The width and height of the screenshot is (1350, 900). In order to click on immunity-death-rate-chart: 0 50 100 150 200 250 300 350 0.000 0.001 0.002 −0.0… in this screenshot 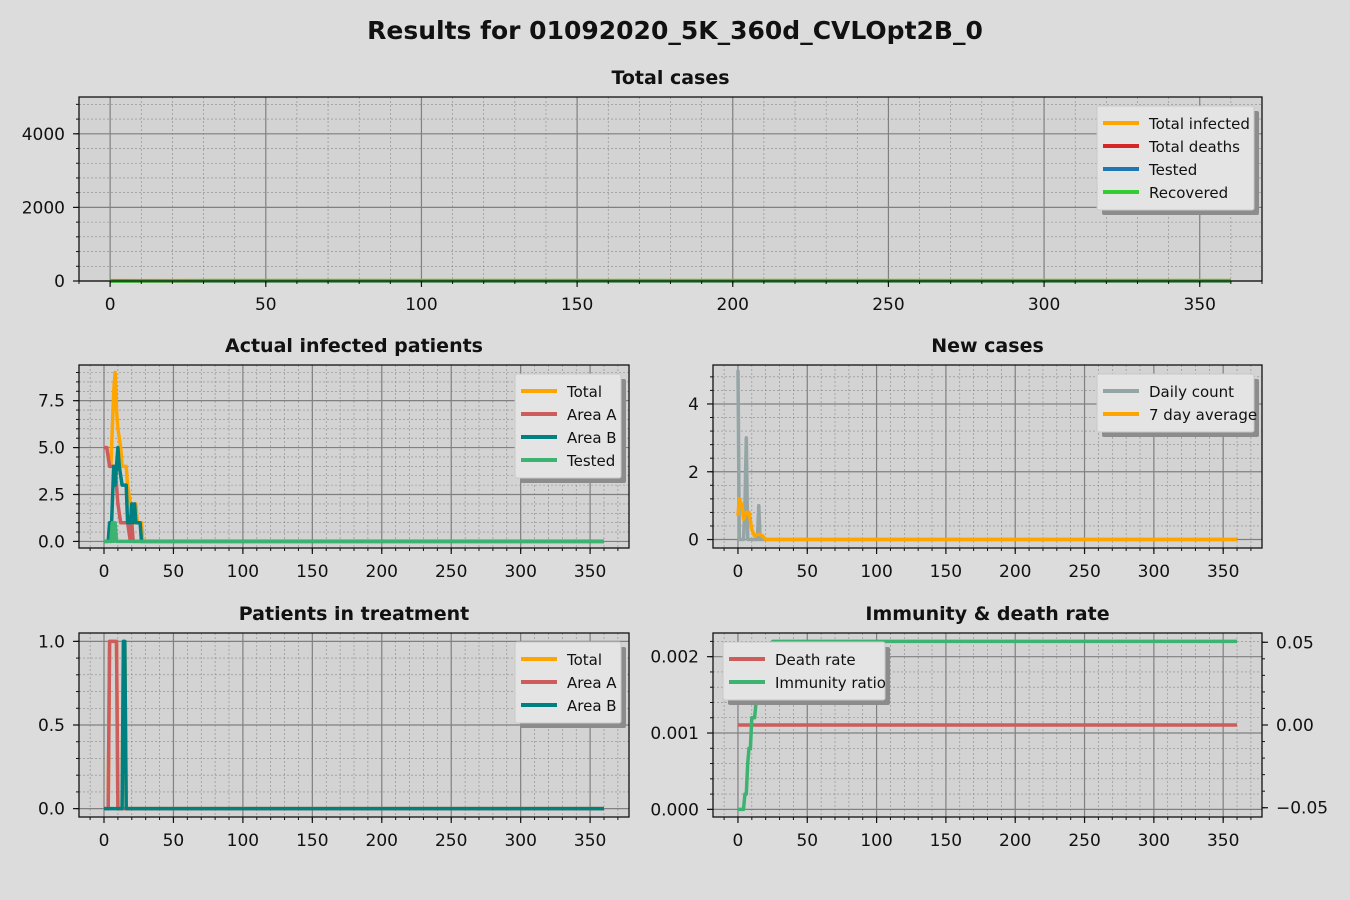, I will do `click(989, 727)`.